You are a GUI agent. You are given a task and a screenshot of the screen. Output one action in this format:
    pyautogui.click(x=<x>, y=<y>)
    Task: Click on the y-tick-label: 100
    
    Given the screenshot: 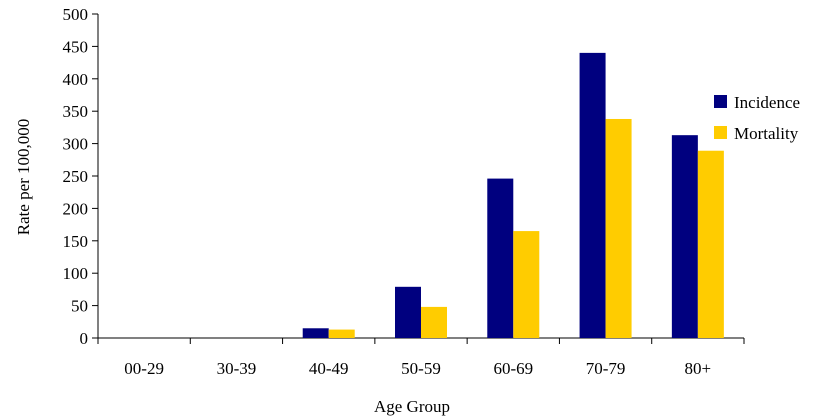 What is the action you would take?
    pyautogui.click(x=76, y=273)
    